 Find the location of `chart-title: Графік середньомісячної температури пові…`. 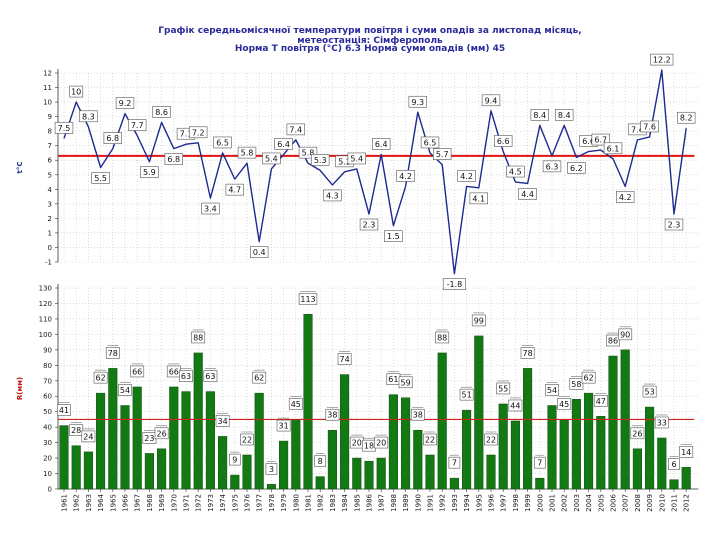

chart-title: Графік середньомісячної температури пові… is located at coordinates (370, 36).